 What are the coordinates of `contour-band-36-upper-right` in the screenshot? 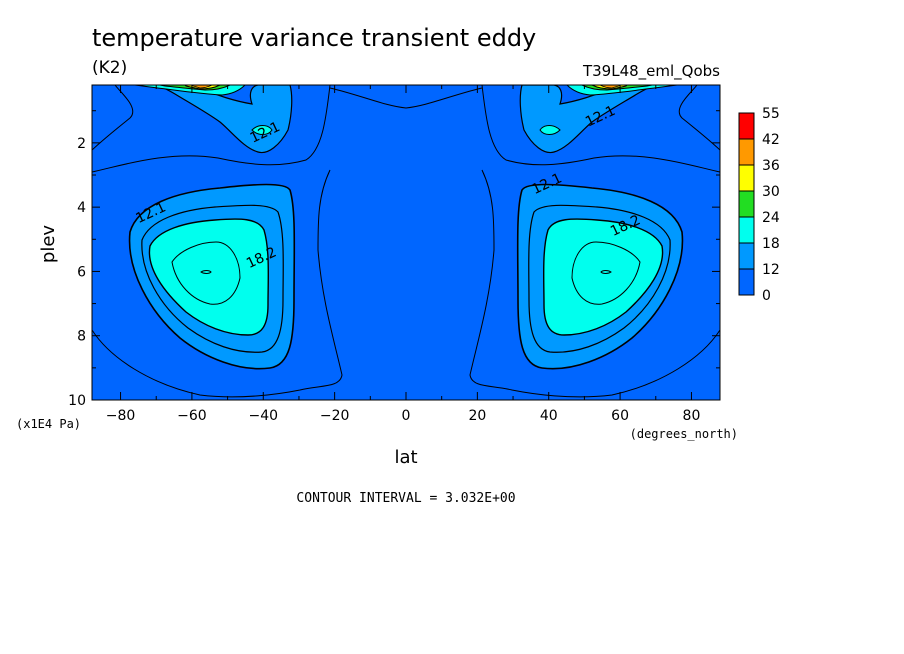 It's located at (610, 87).